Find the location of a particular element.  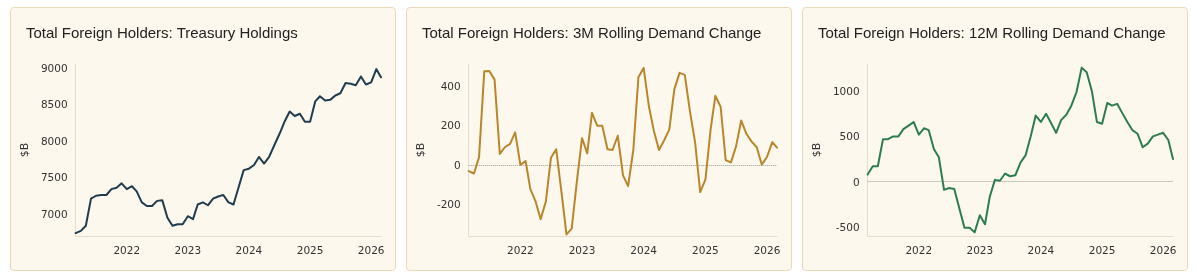

chart-title: Total Foreign Holders: Treasury Holdings is located at coordinates (162, 32).